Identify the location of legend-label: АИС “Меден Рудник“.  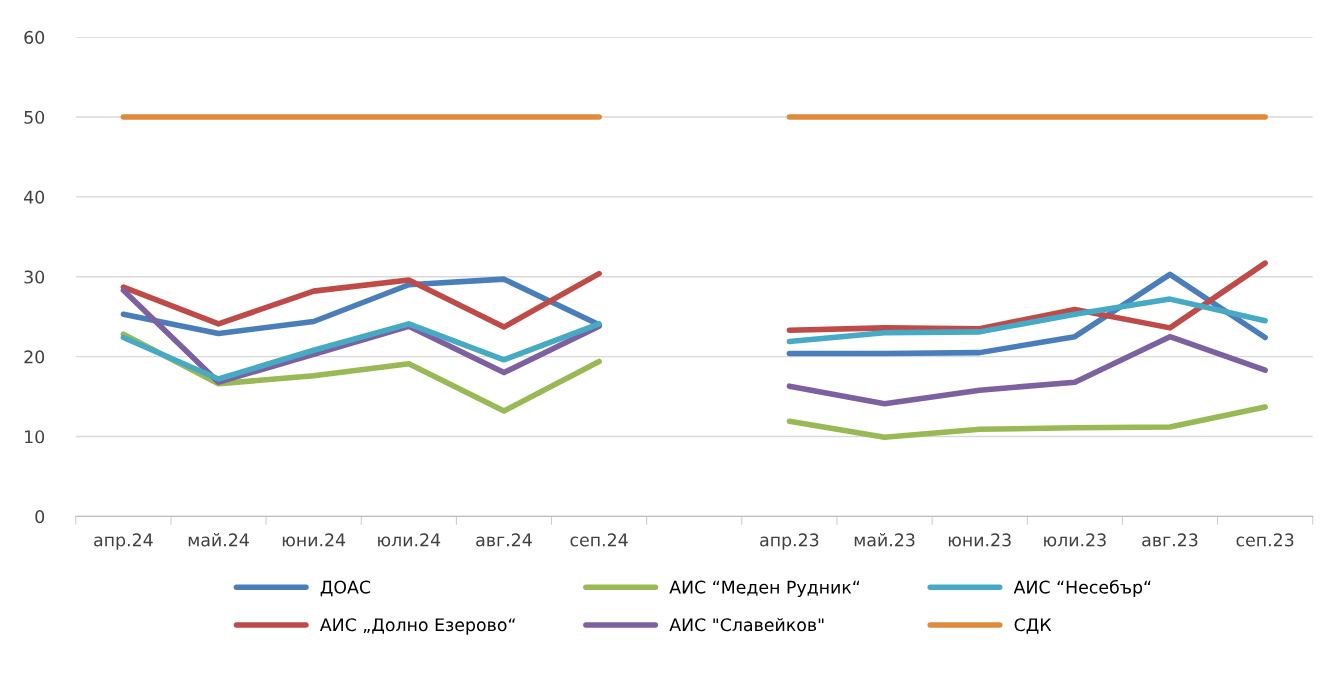
(764, 589).